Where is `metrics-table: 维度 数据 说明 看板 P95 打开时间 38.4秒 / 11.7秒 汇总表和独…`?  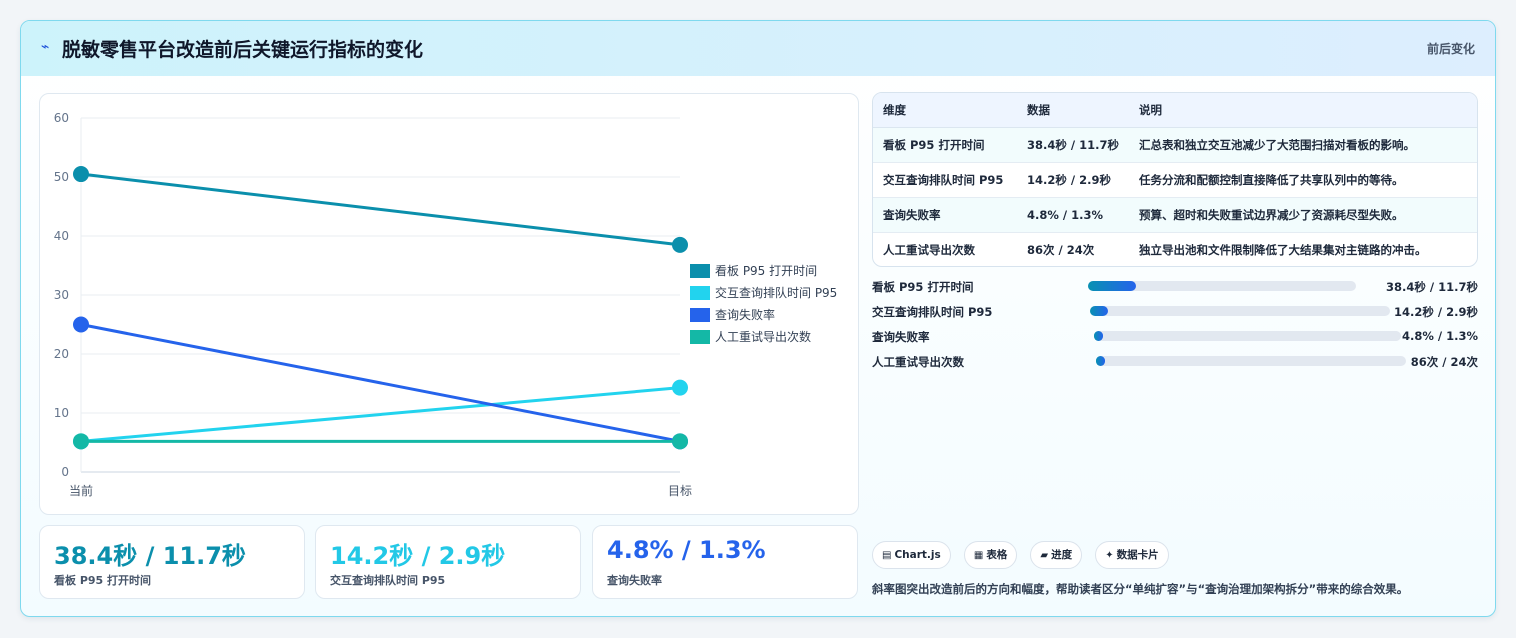
metrics-table: 维度 数据 说明 看板 P95 打开时间 38.4秒 / 11.7秒 汇总表和独… is located at coordinates (1175, 179).